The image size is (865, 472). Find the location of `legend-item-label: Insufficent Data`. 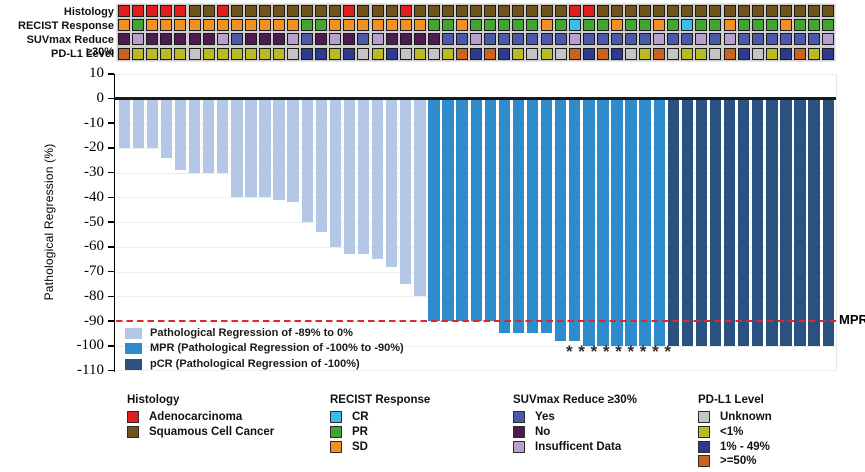

legend-item-label: Insufficent Data is located at coordinates (578, 446).